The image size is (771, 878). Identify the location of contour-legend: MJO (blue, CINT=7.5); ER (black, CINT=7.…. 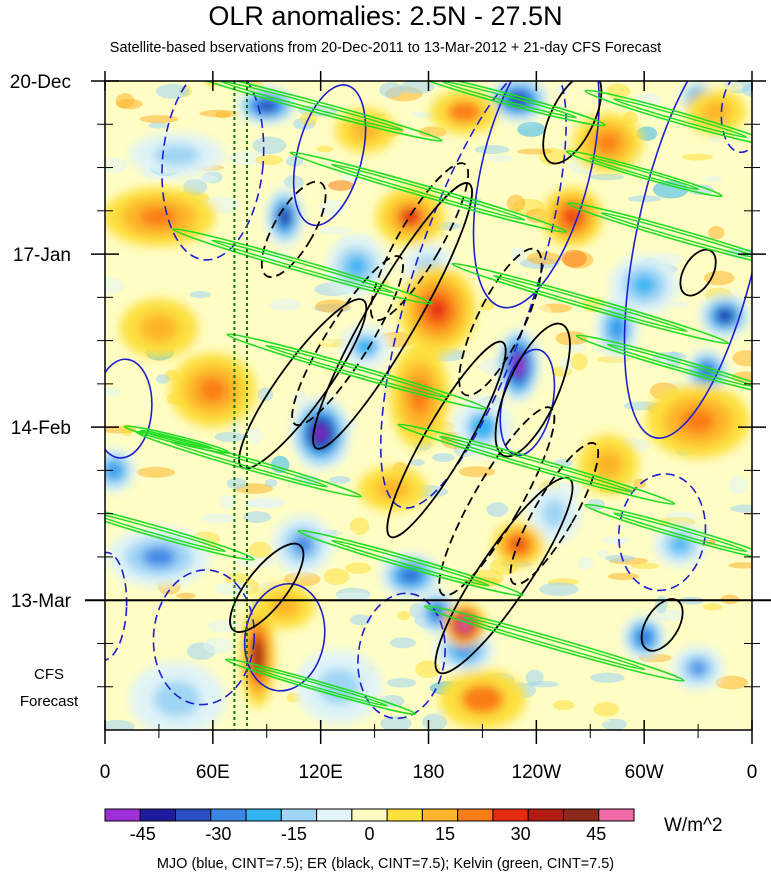
(385, 864).